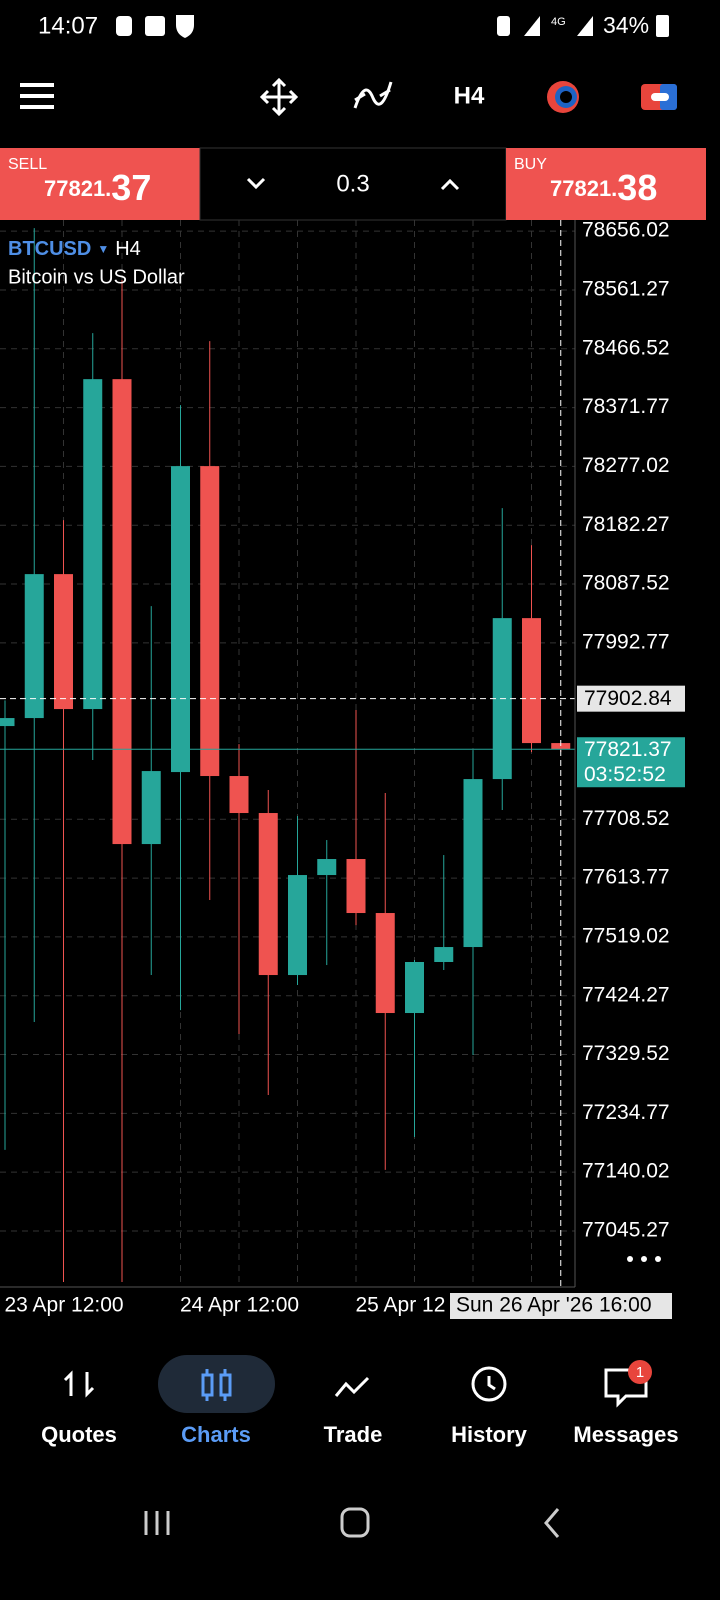  What do you see at coordinates (352, 1522) in the screenshot?
I see `system-nav` at bounding box center [352, 1522].